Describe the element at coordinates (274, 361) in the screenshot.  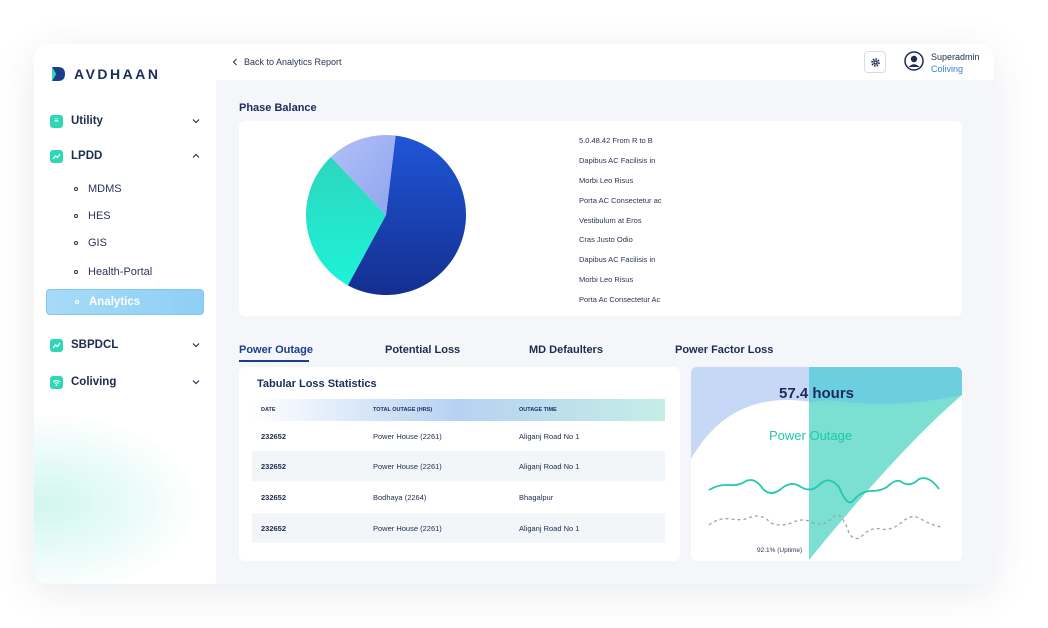
I see `tab-active-indicator` at that location.